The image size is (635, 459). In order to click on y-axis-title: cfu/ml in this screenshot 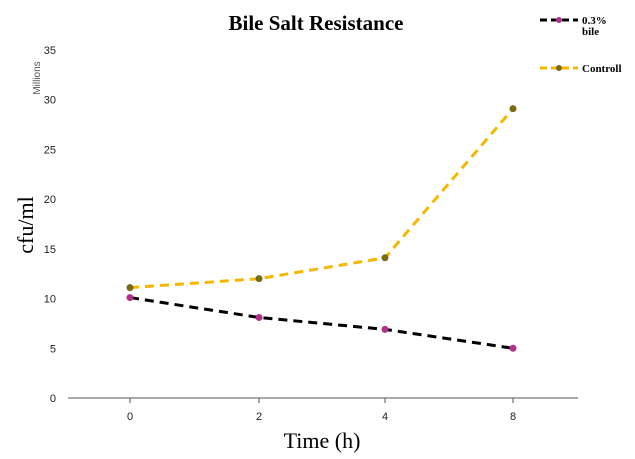, I will do `click(25, 224)`.